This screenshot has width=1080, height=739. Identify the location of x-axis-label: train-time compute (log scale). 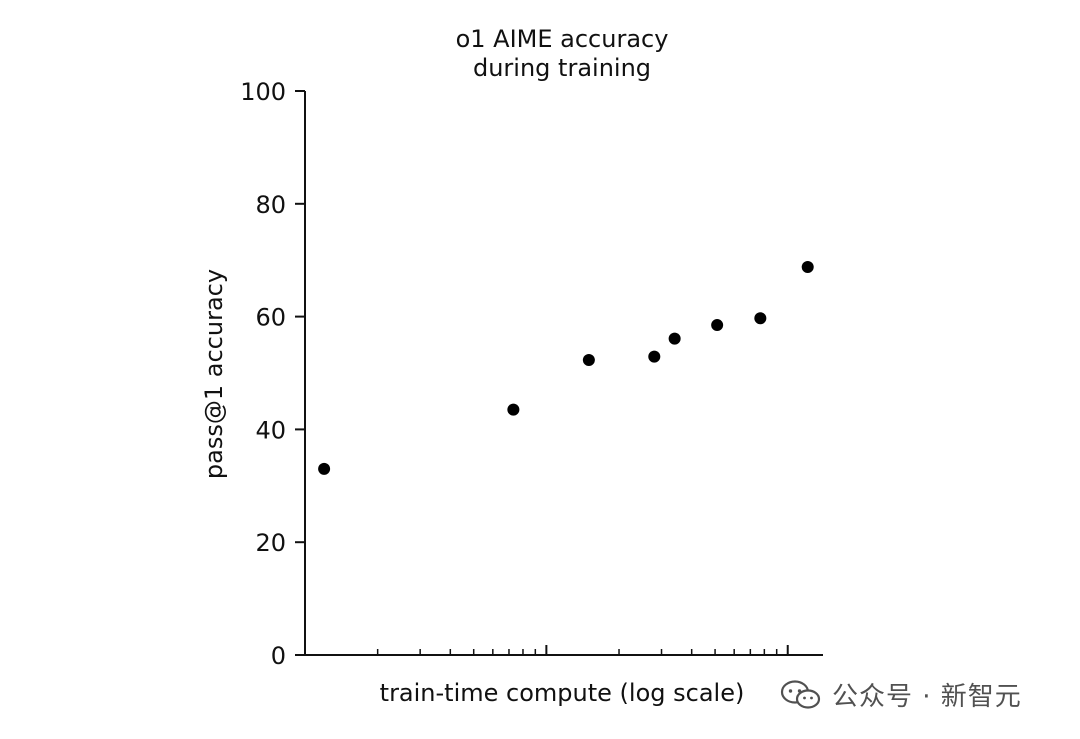
(562, 693).